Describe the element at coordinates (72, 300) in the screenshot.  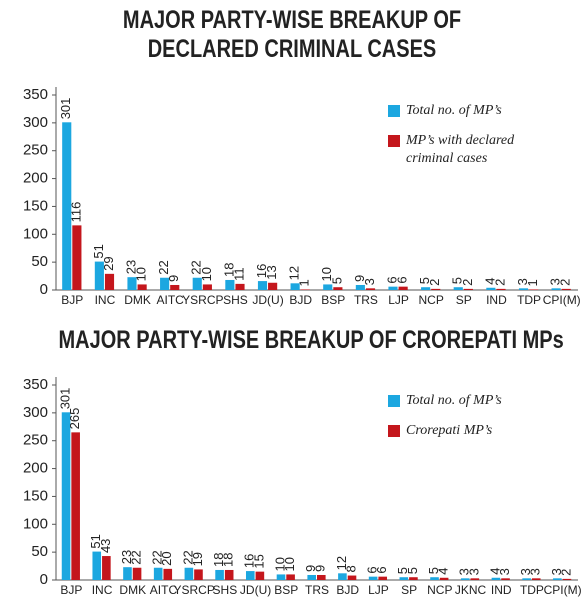
I see `x-tick-label: BJP` at that location.